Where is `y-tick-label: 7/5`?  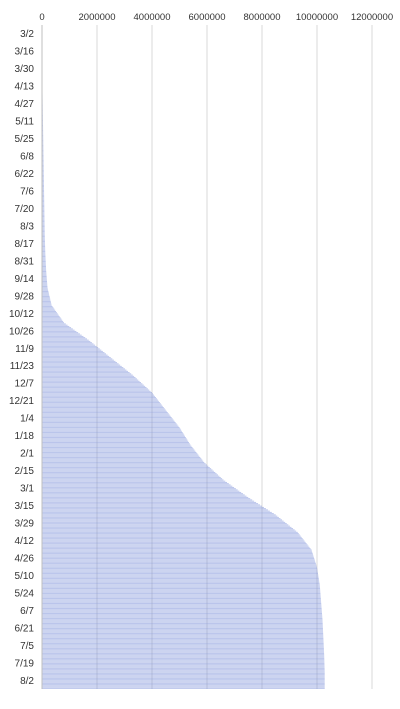
y-tick-label: 7/5 is located at coordinates (27, 646).